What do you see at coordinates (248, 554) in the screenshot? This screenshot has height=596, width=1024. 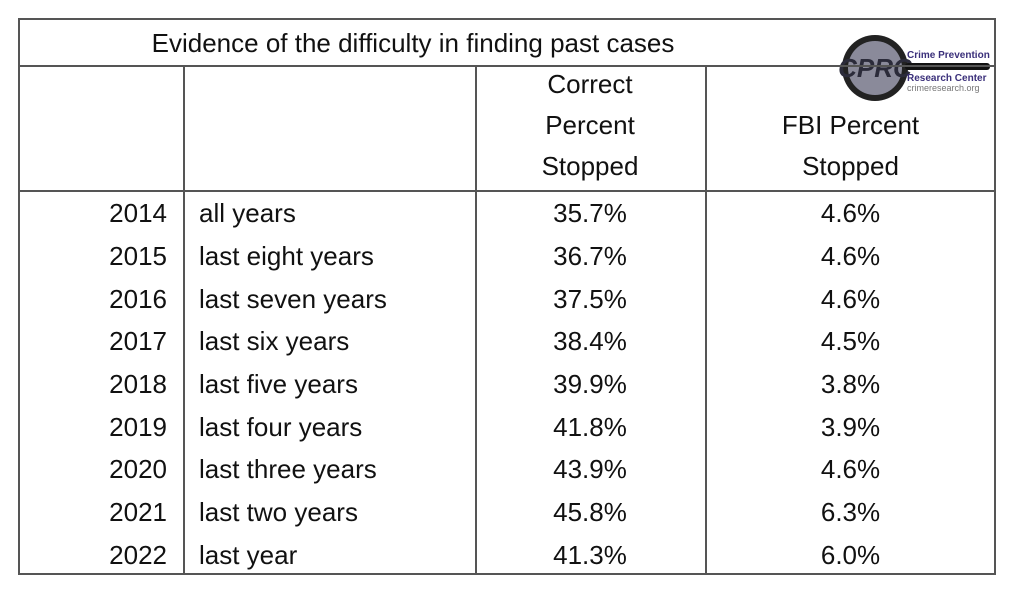 I see `period: last year` at bounding box center [248, 554].